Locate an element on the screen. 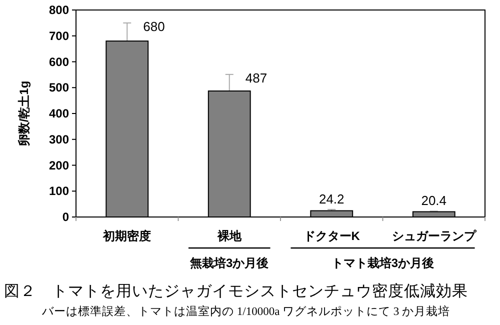 This screenshot has height=325, width=500. y-tick-label: 800 is located at coordinates (59, 10).